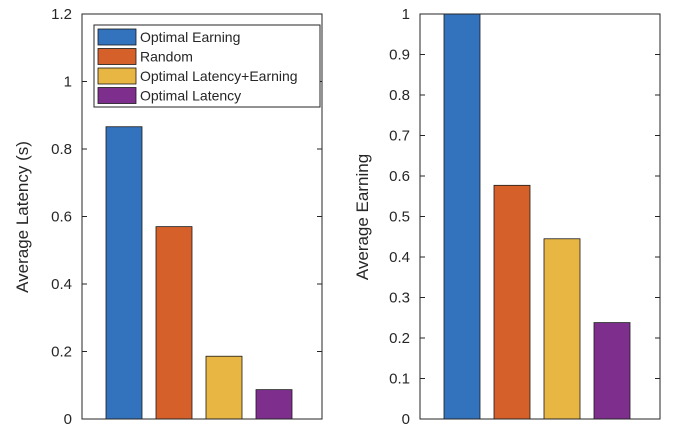  I want to click on earning-ylabel: Average Earning, so click(362, 217).